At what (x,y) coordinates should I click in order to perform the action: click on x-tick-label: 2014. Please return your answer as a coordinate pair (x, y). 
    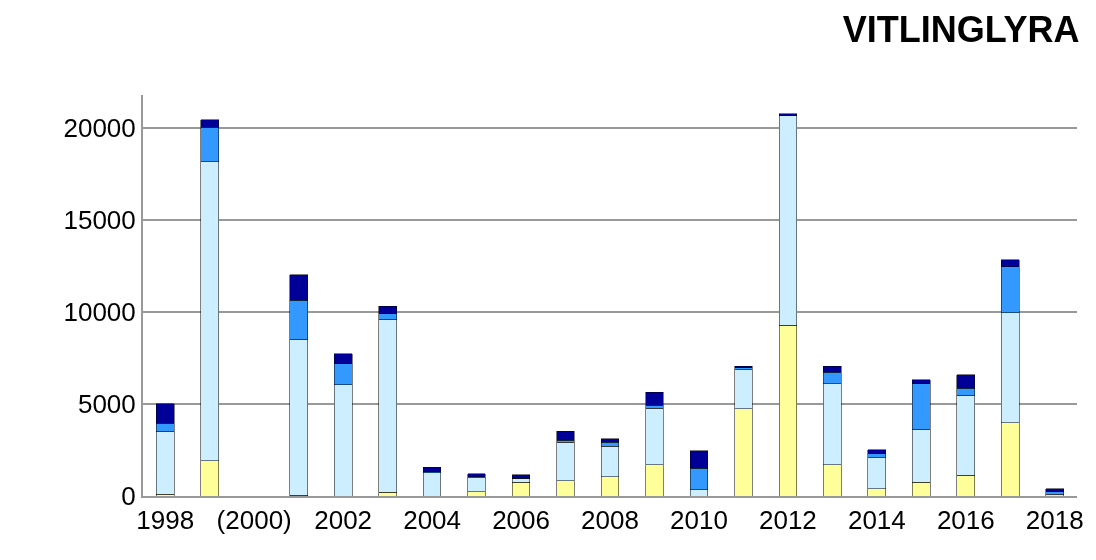
    Looking at the image, I should click on (876, 520).